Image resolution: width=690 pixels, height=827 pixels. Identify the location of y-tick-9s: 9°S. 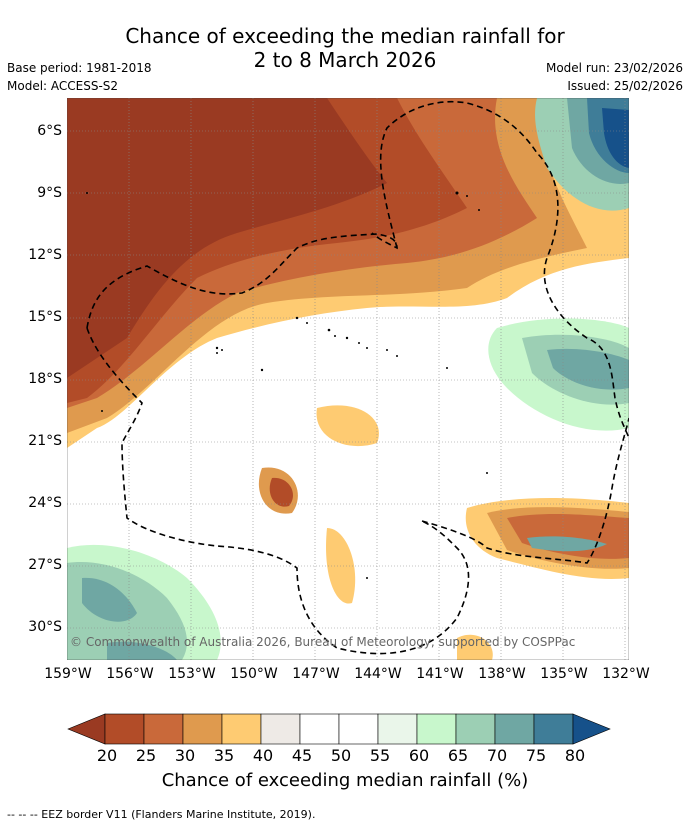
(49, 193).